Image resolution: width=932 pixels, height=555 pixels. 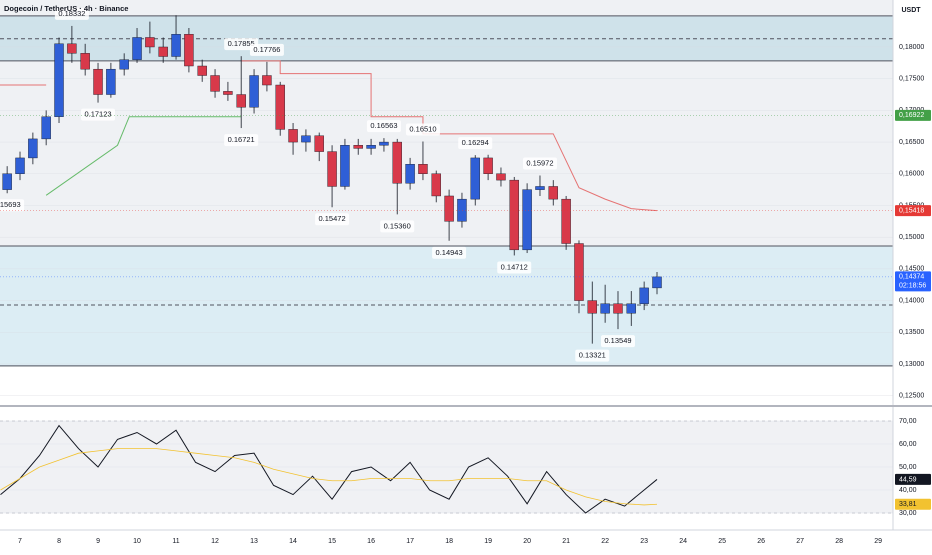 What do you see at coordinates (446, 385) in the screenshot?
I see `empty-area` at bounding box center [446, 385].